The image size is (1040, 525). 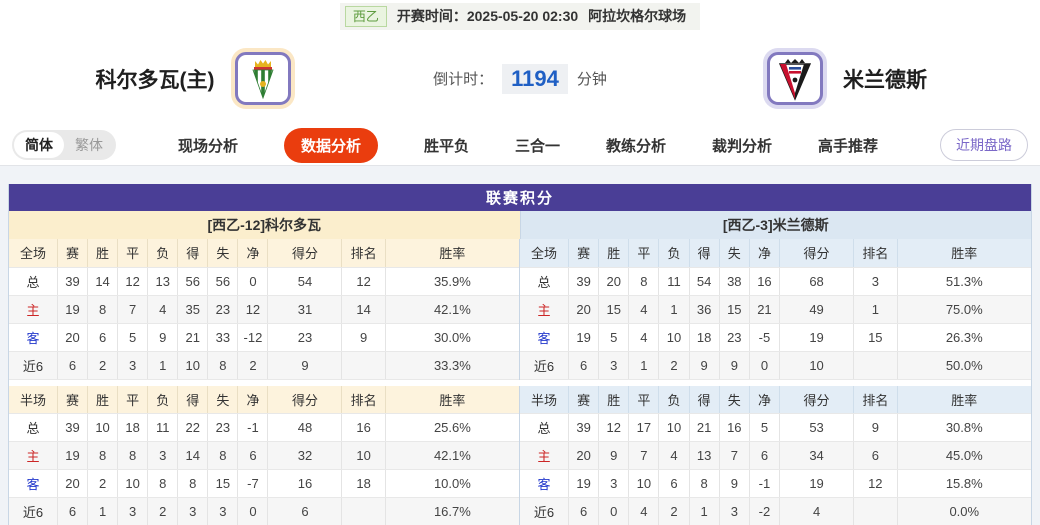 I want to click on stat-cell: 20, so click(x=73, y=337).